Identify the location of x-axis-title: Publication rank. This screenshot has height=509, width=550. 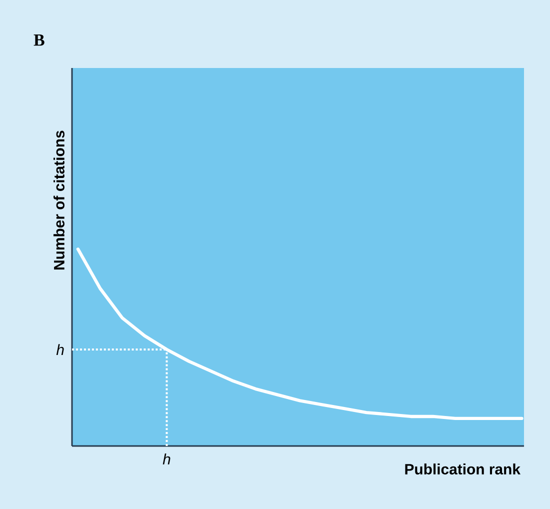
(462, 469).